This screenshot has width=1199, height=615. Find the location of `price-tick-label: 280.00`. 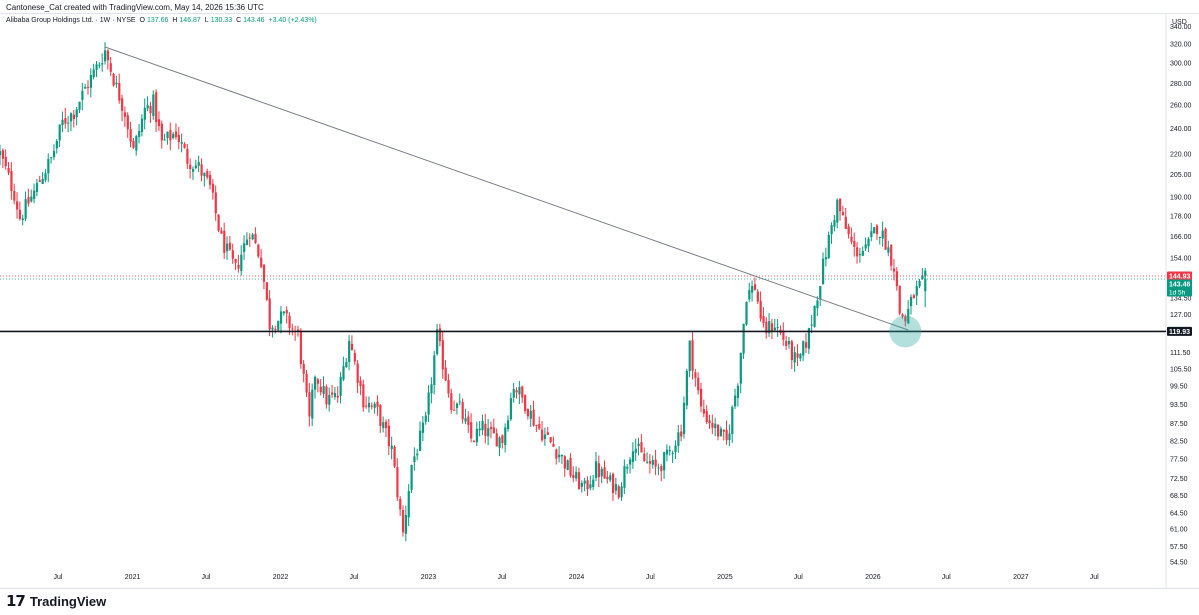

price-tick-label: 280.00 is located at coordinates (1181, 84).